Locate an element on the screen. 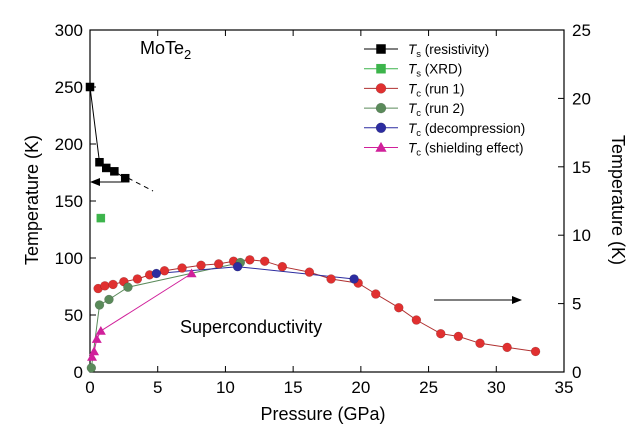  legend-entry: Tc (run 2) is located at coordinates (414, 110).